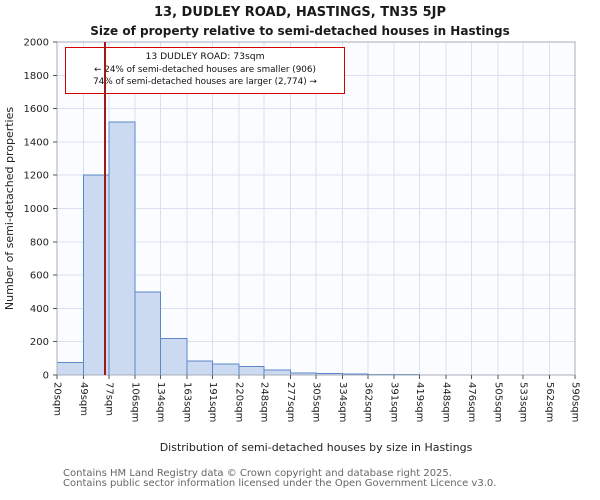 Image resolution: width=600 pixels, height=500 pixels. I want to click on svg-text: 305sqm, so click(316, 402).